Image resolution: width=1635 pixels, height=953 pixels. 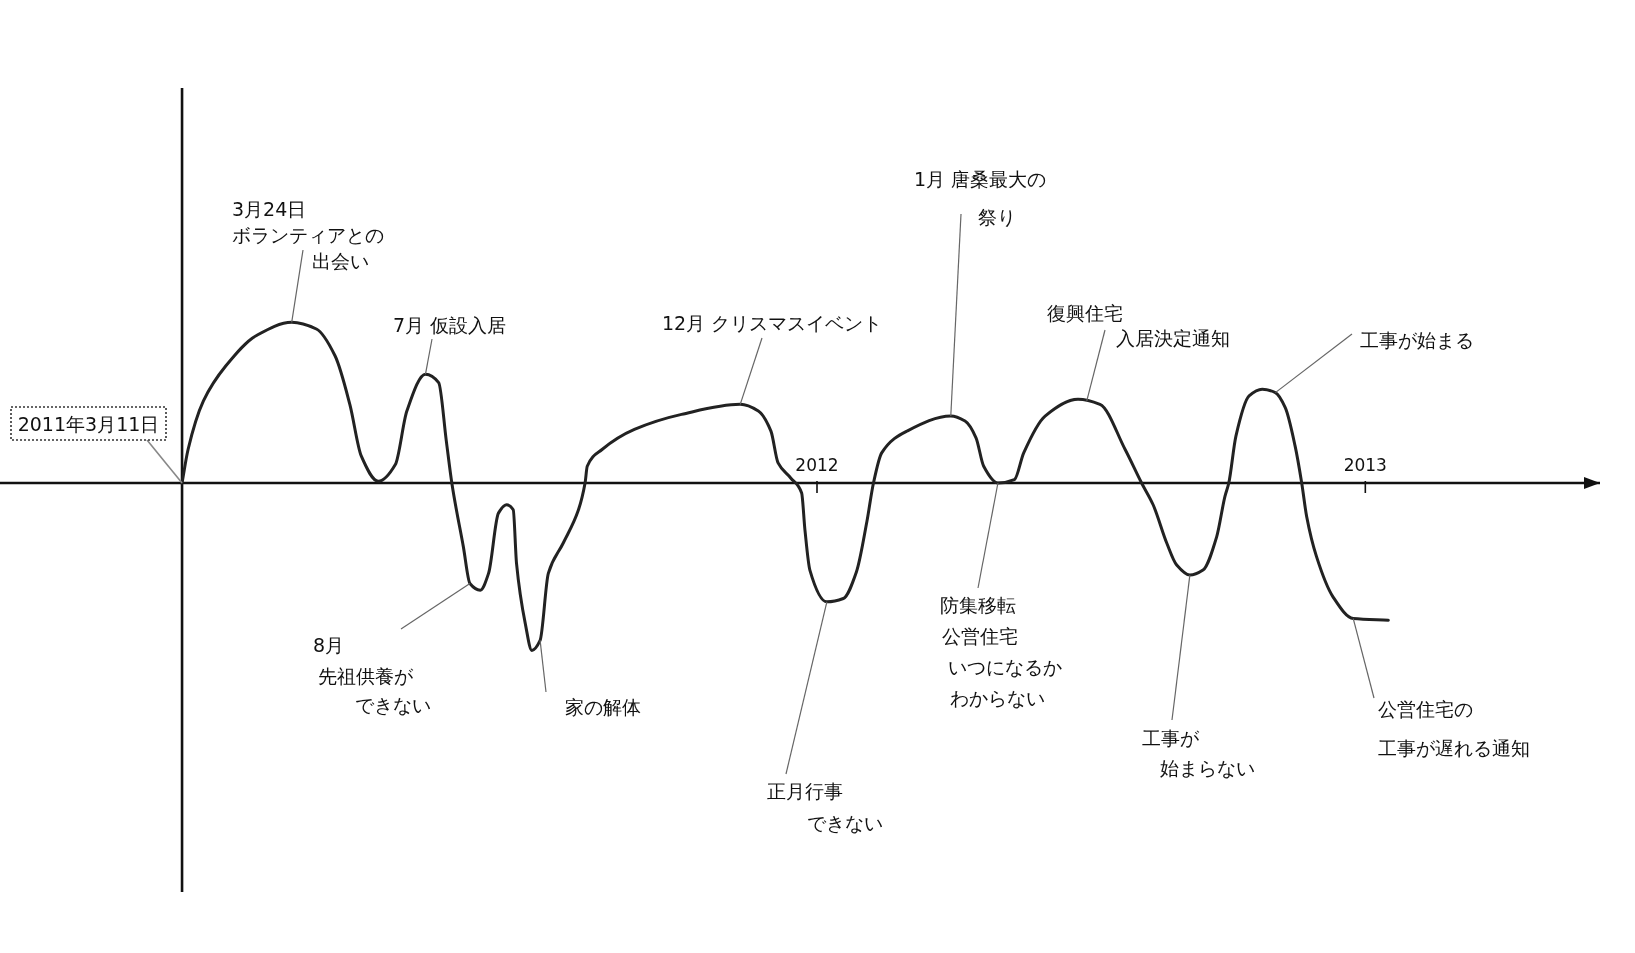 What do you see at coordinates (1454, 728) in the screenshot?
I see `annotation: 公営住宅の工事が遅れる通知` at bounding box center [1454, 728].